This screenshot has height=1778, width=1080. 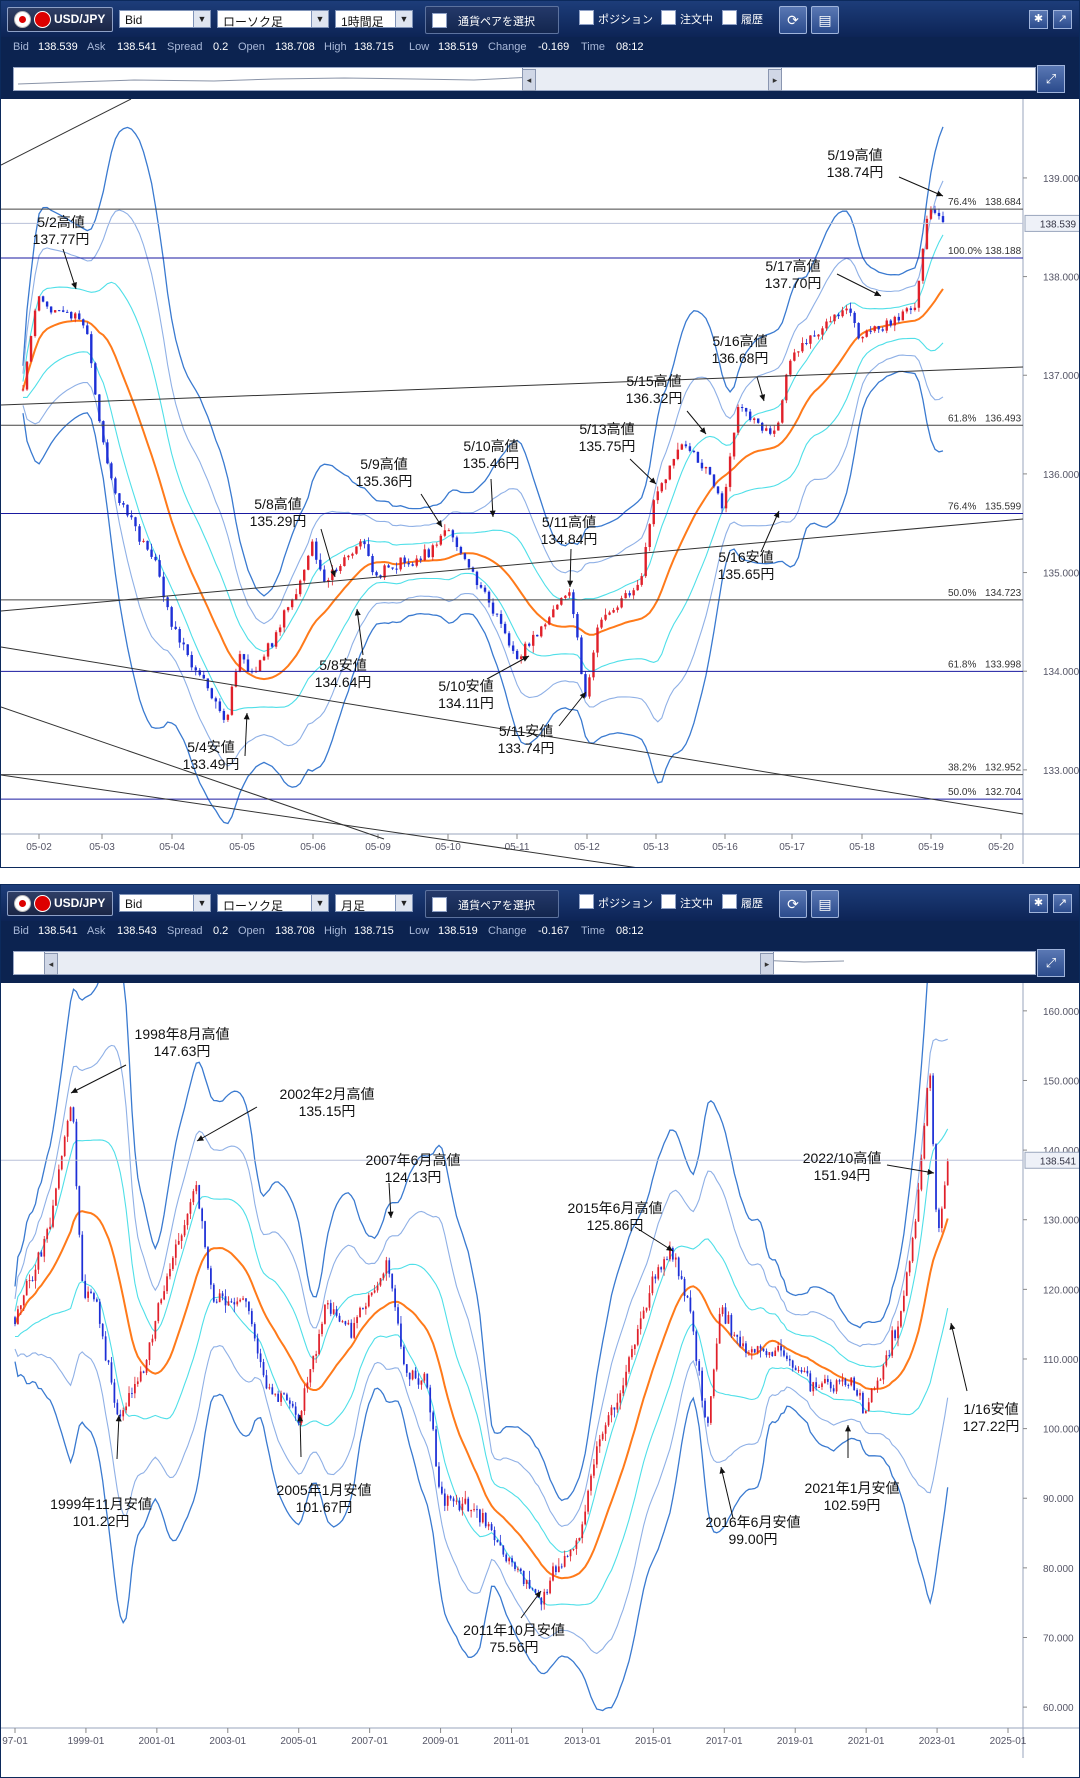 I want to click on annotation-0-title: 1998年8月高値, so click(x=182, y=1034).